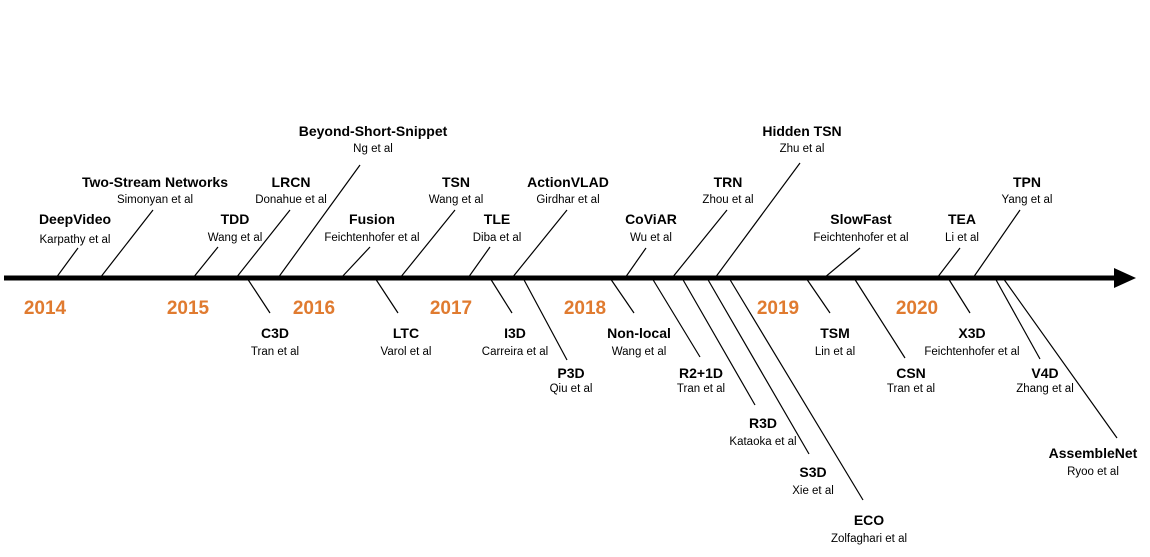 This screenshot has height=557, width=1150. I want to click on method-name: X3D, so click(971, 333).